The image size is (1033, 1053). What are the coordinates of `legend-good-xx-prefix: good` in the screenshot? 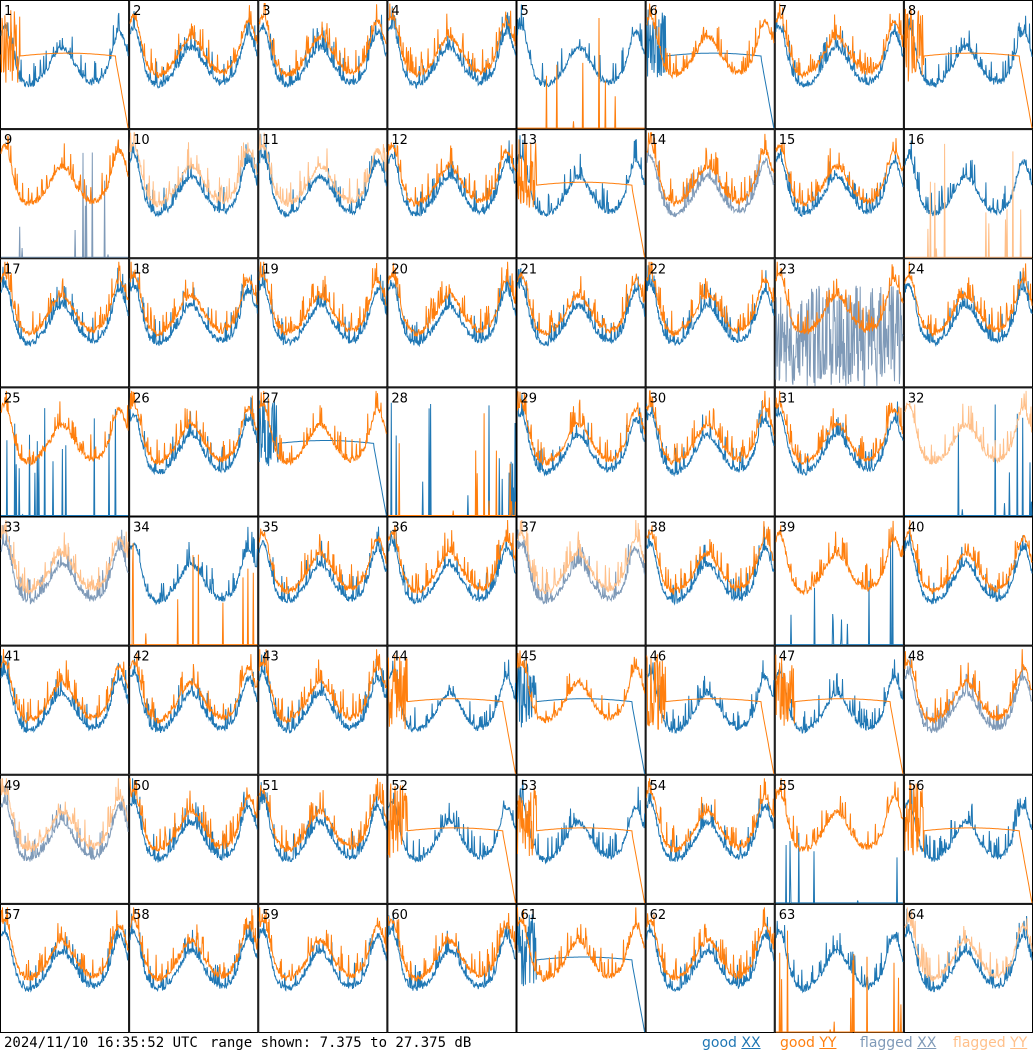 It's located at (719, 1043).